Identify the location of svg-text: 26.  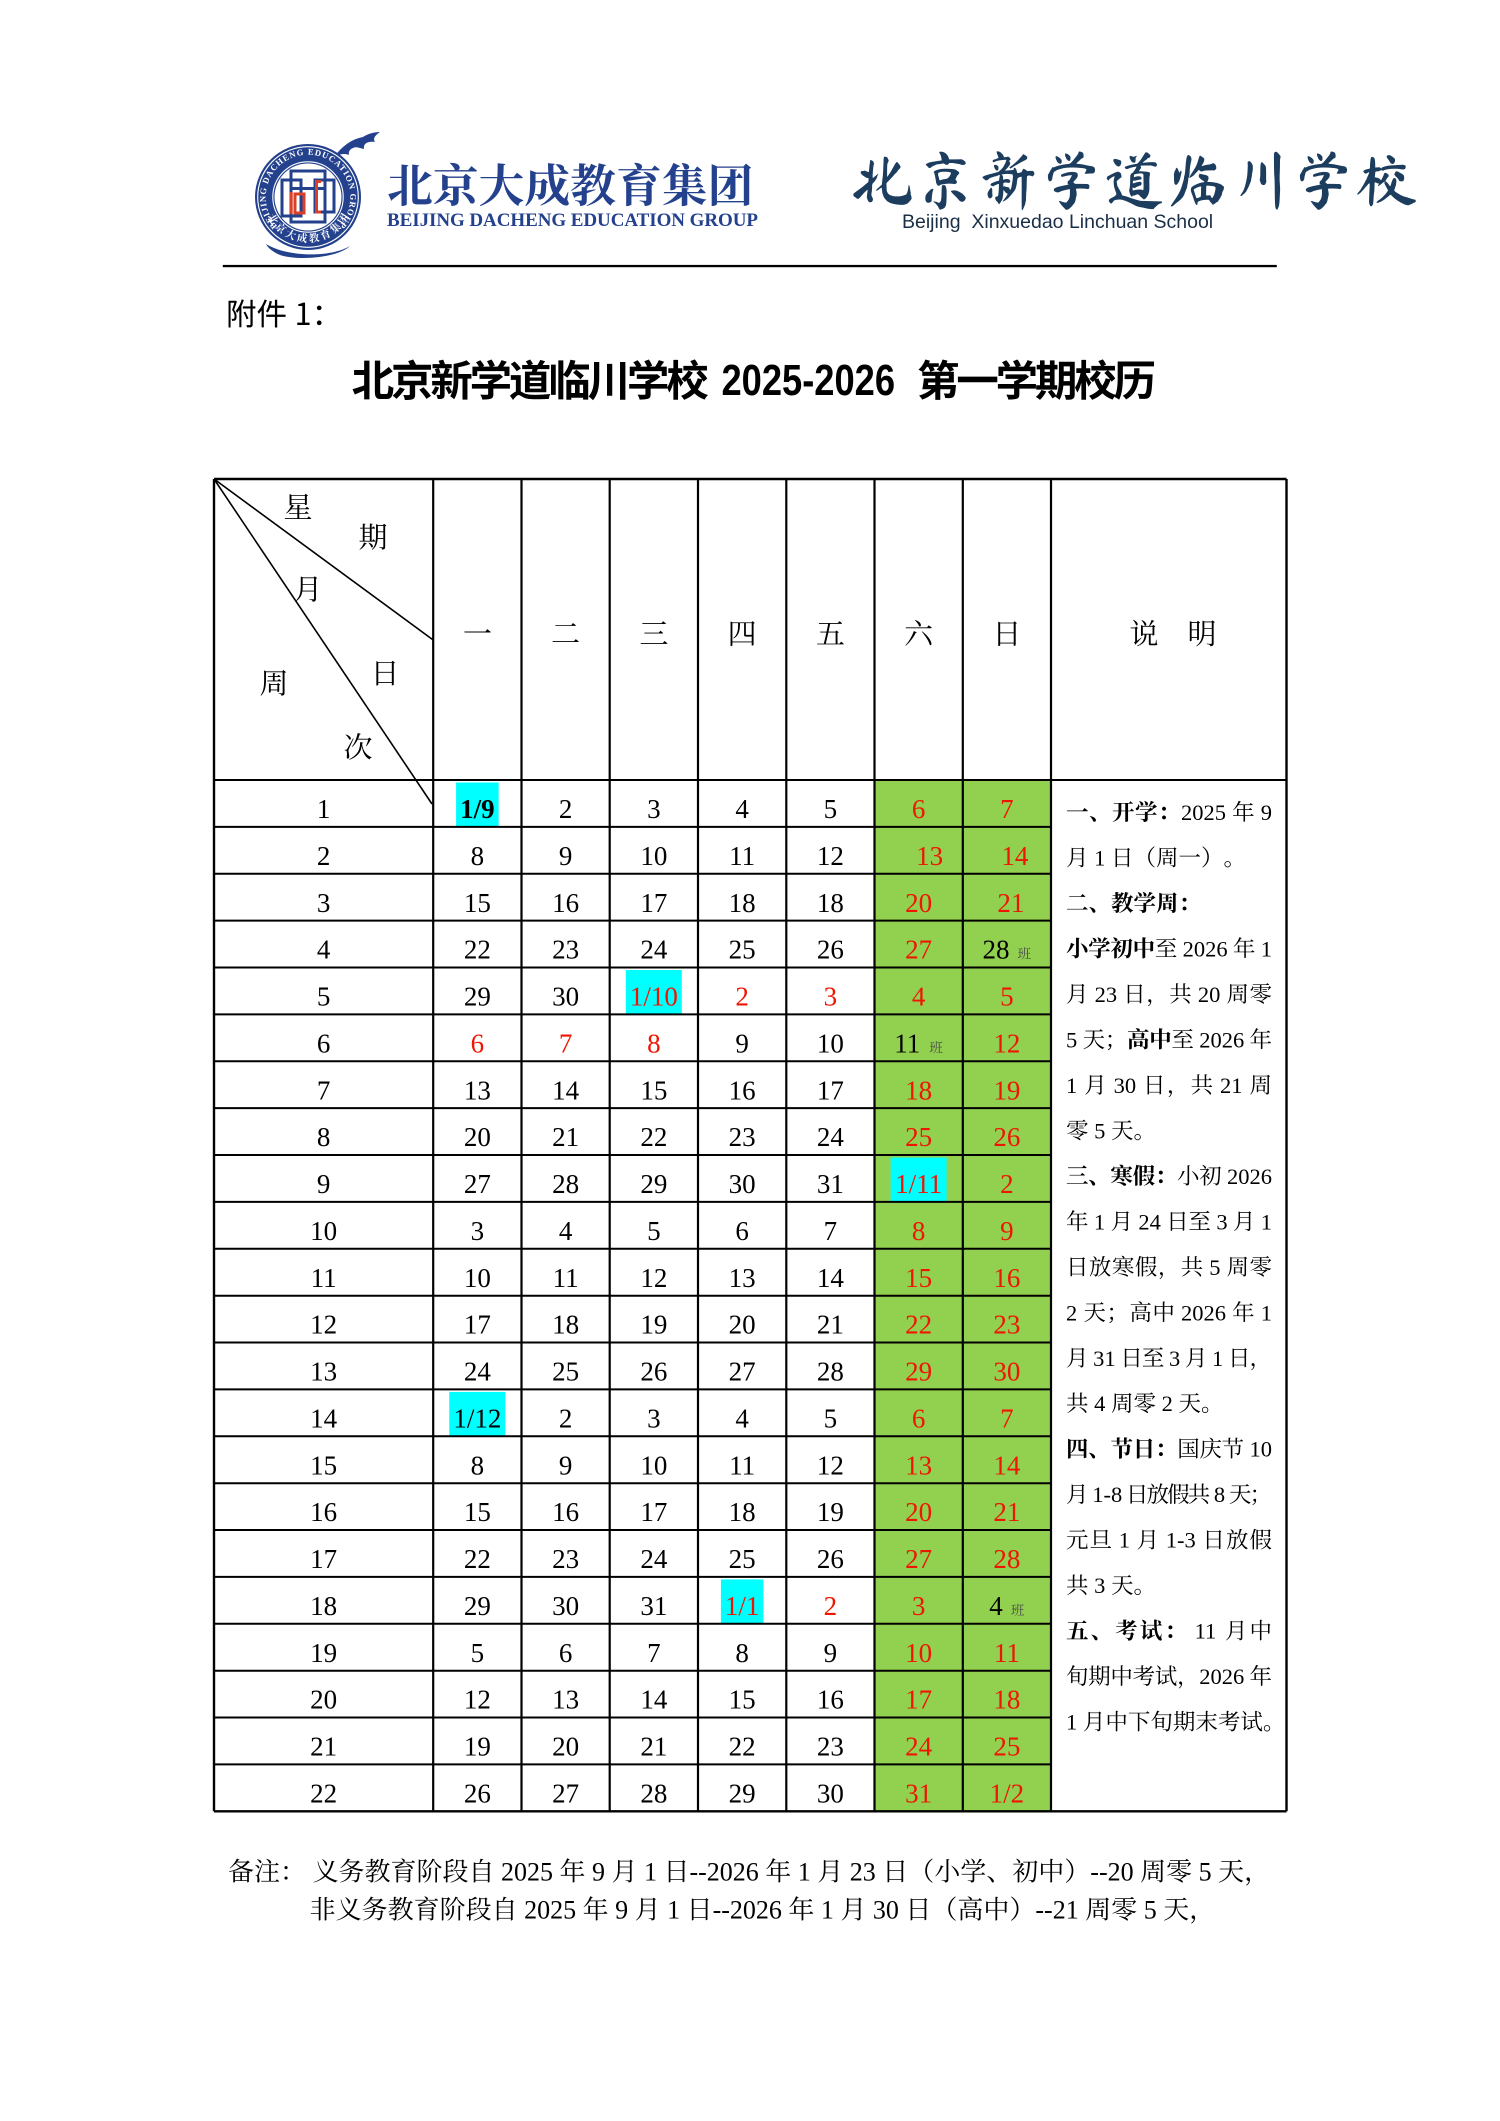
(653, 1372).